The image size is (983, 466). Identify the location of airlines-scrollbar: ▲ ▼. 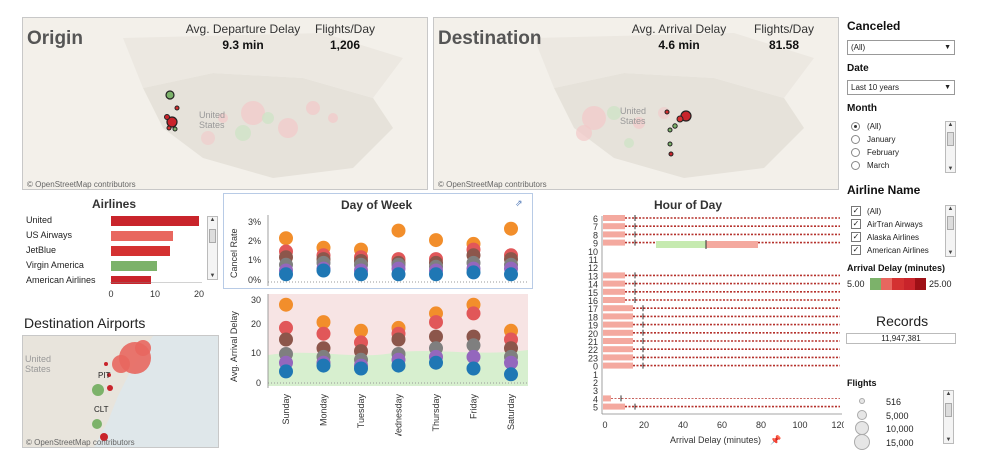
(212, 248).